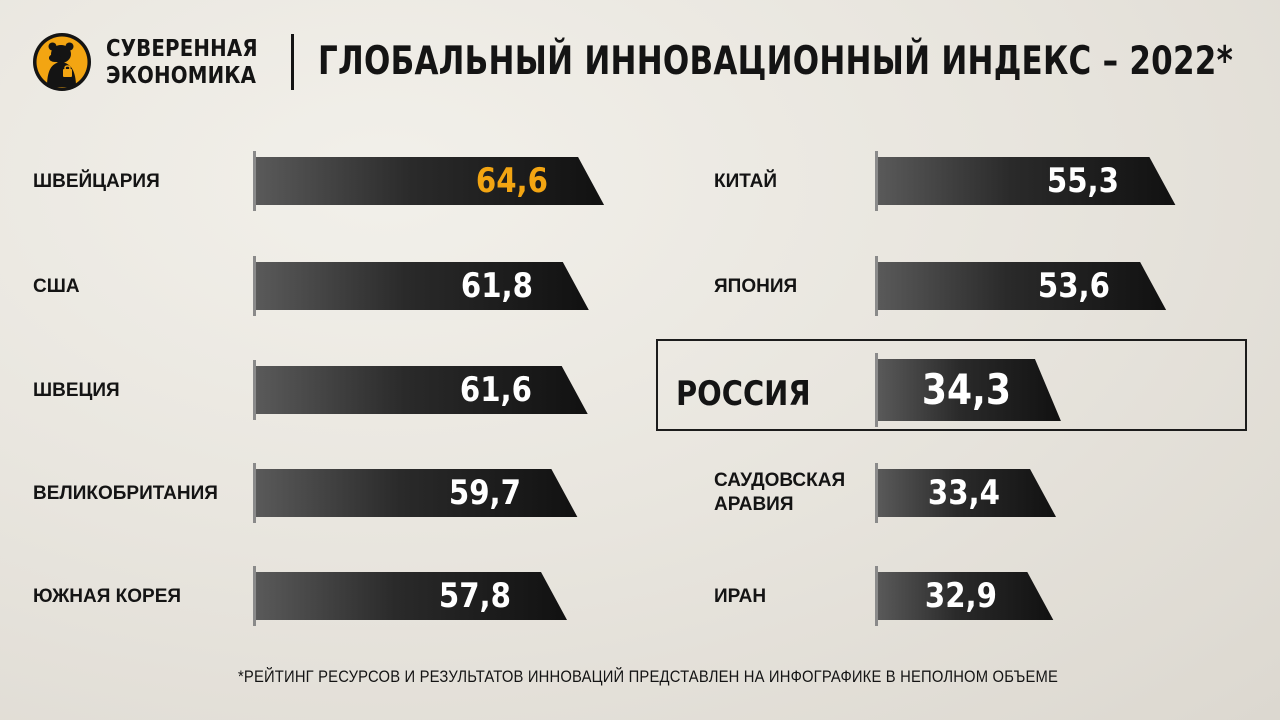 This screenshot has height=720, width=1280. I want to click on bar-value-label: 57,8, so click(474, 596).